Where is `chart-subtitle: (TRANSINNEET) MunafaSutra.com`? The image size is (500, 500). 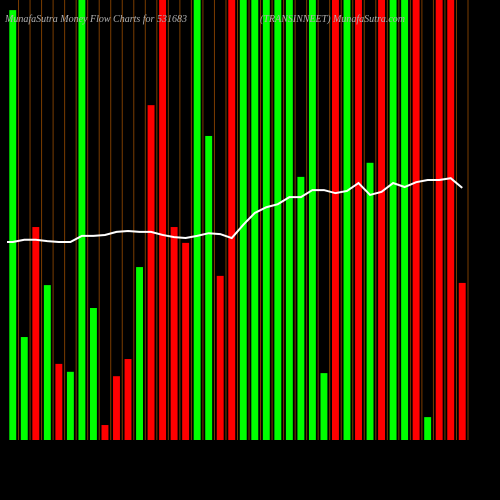 chart-subtitle: (TRANSINNEET) MunafaSutra.com is located at coordinates (332, 19).